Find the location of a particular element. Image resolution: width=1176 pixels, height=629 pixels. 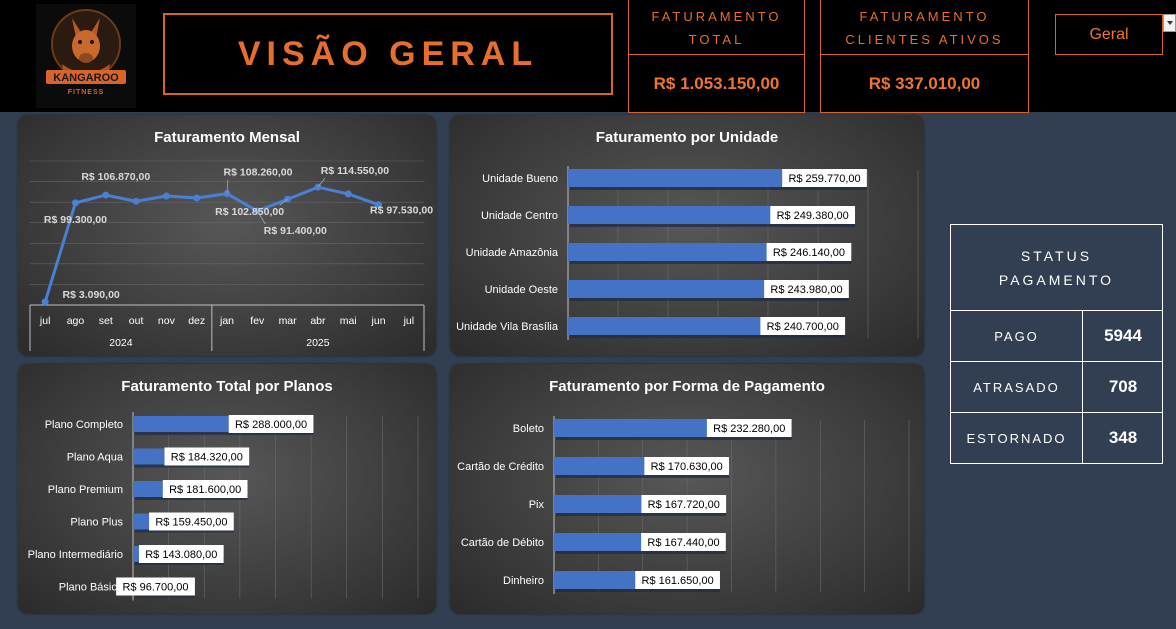

data-label: R$ 91.400,00 is located at coordinates (295, 231).